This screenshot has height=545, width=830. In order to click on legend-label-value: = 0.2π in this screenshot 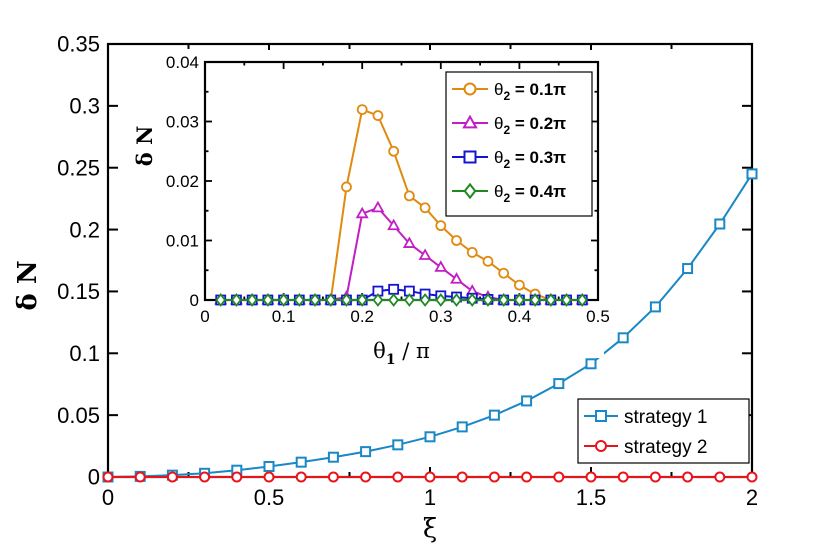, I will do `click(538, 123)`.